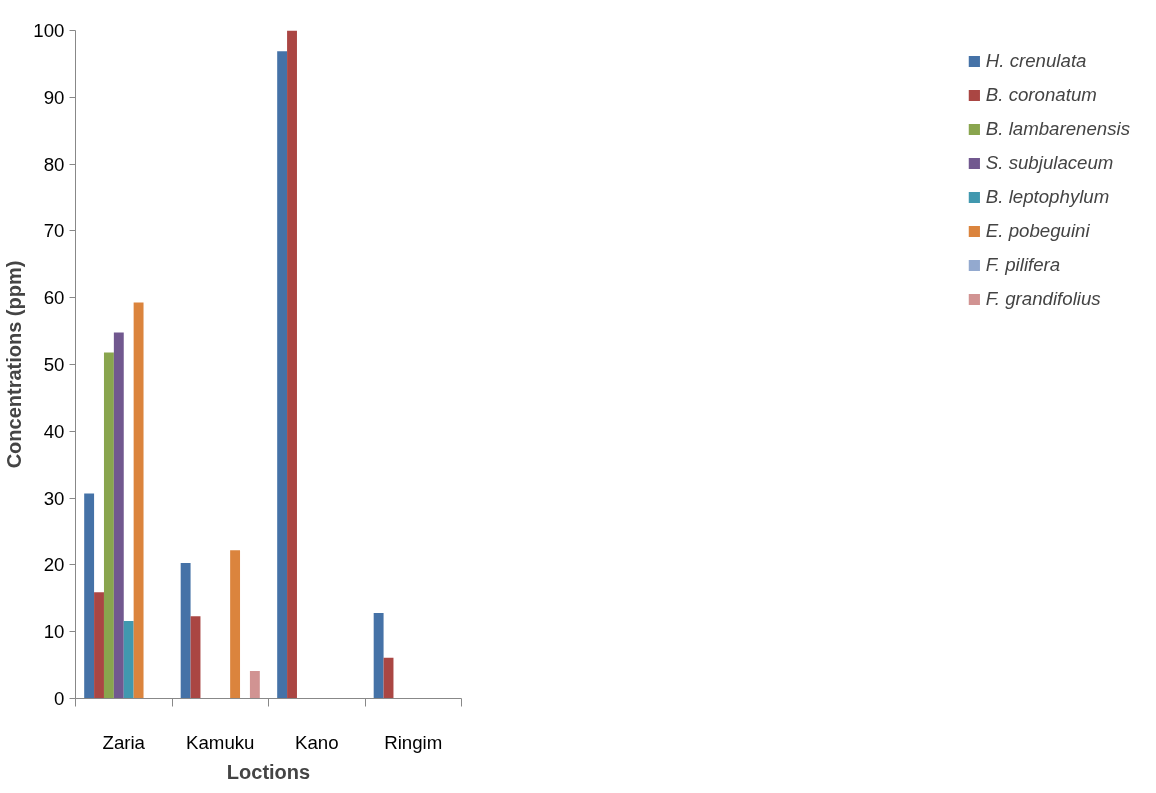  Describe the element at coordinates (1041, 95) in the screenshot. I see `legend-label: B. coronatum` at that location.